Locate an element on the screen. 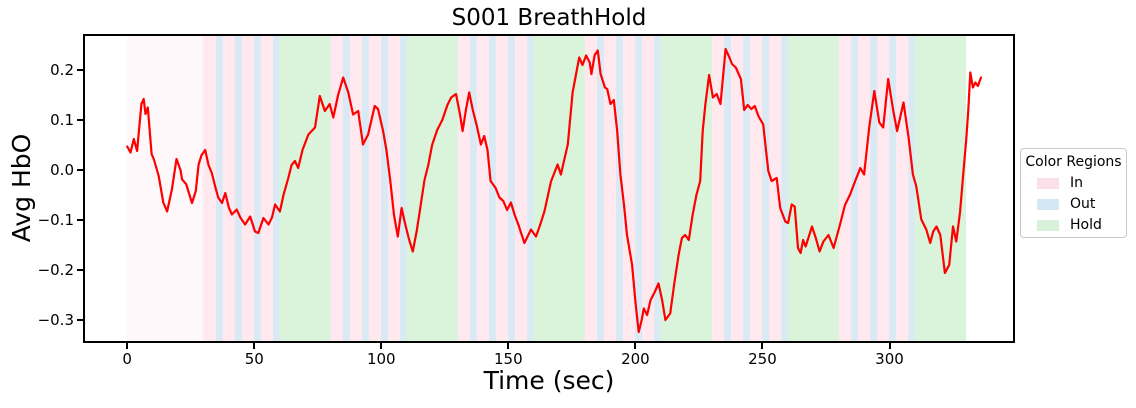  y-tick-label: 0.1 is located at coordinates (62, 120).